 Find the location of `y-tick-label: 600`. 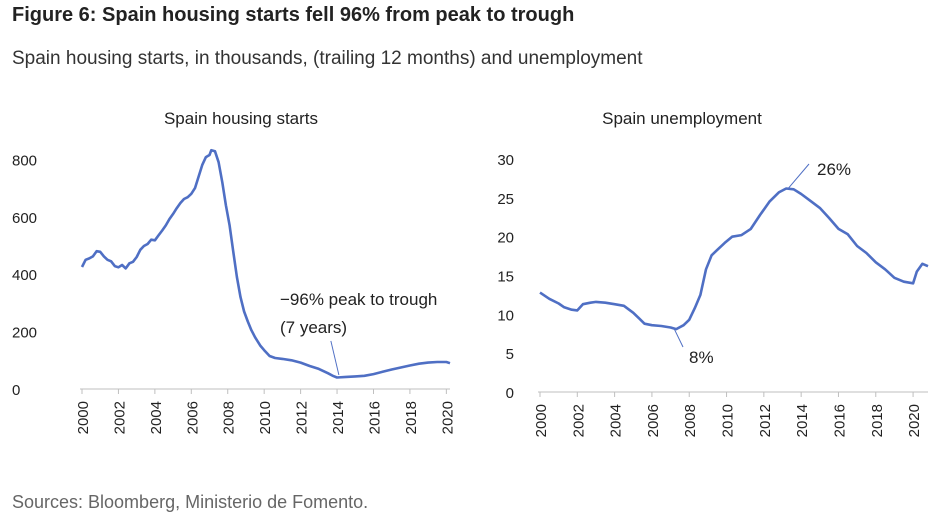

y-tick-label: 600 is located at coordinates (24, 218).